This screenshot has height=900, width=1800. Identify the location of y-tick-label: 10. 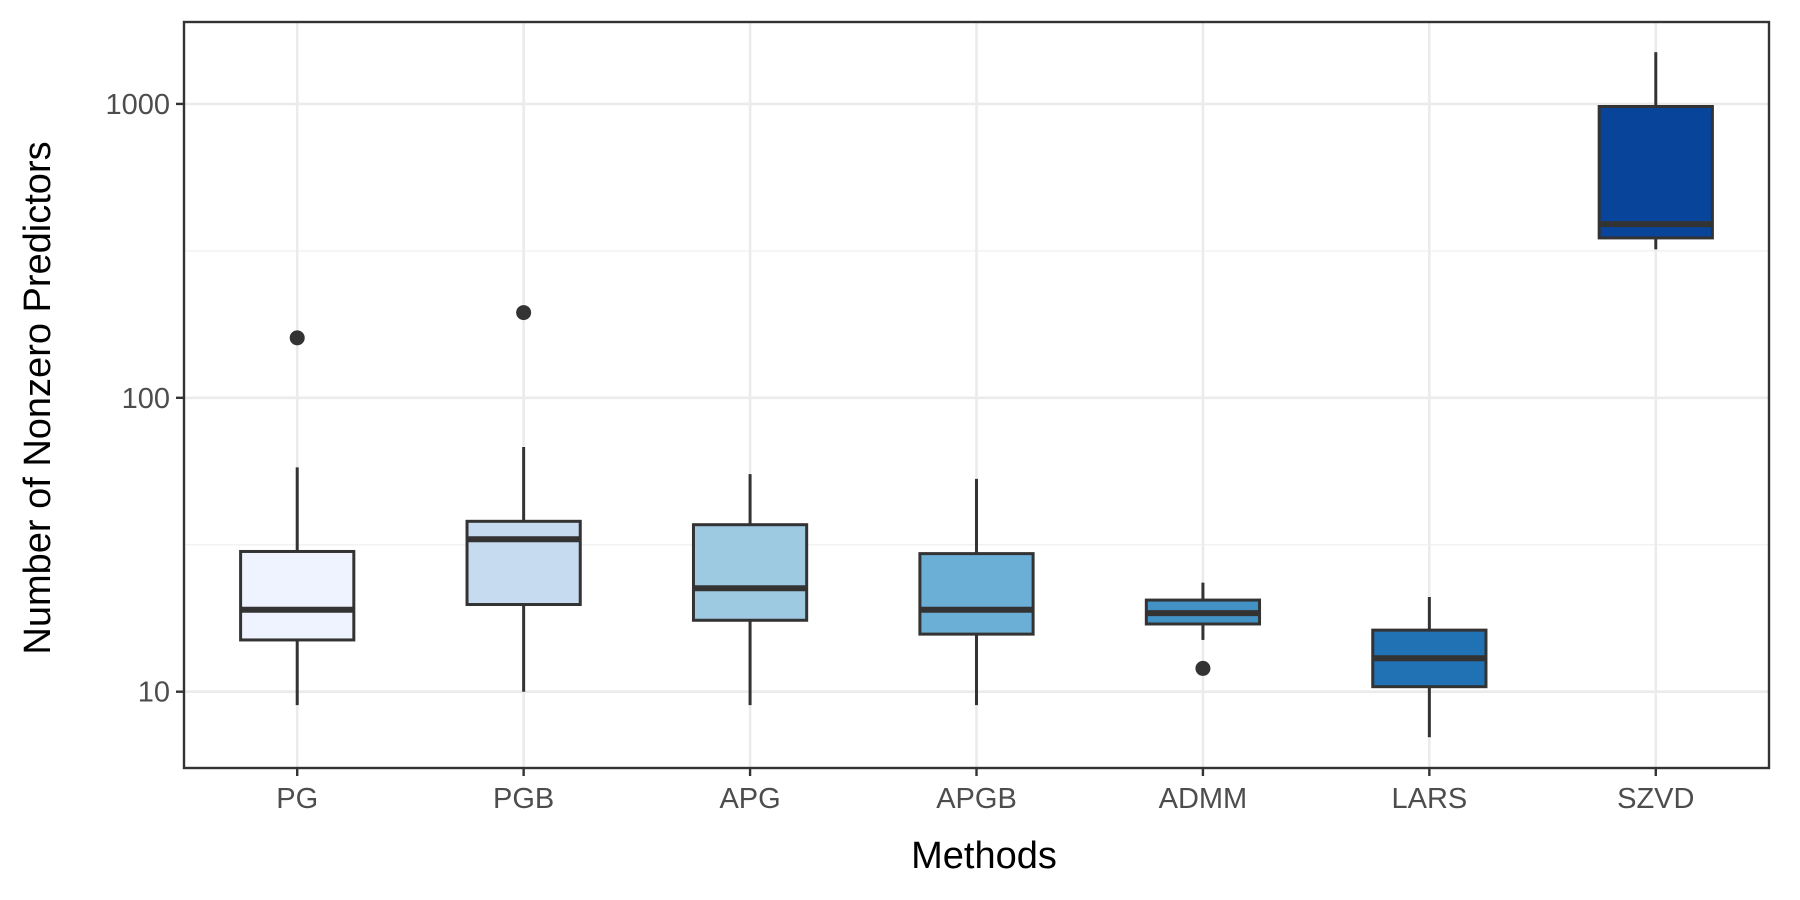
(154, 693).